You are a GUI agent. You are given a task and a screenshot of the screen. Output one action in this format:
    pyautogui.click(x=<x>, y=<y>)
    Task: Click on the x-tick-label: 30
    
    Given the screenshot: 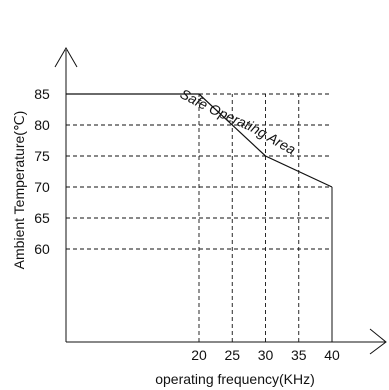 What is the action you would take?
    pyautogui.click(x=266, y=355)
    